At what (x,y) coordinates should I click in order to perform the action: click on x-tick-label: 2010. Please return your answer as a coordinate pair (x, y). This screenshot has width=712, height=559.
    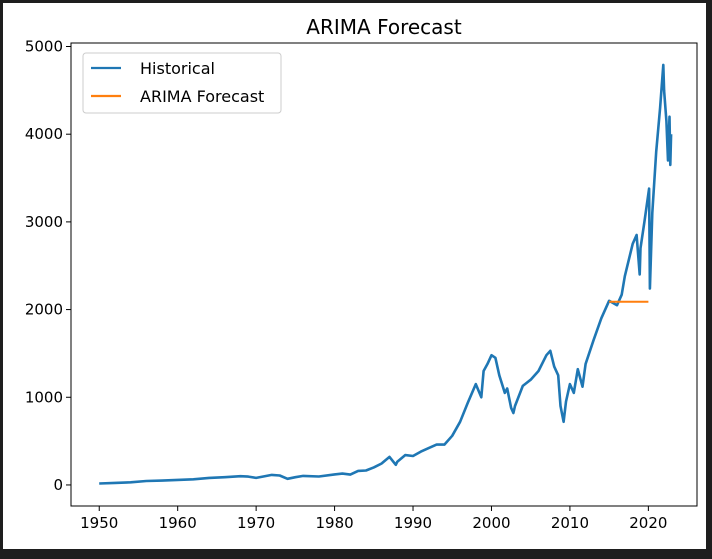
    Looking at the image, I should click on (570, 523).